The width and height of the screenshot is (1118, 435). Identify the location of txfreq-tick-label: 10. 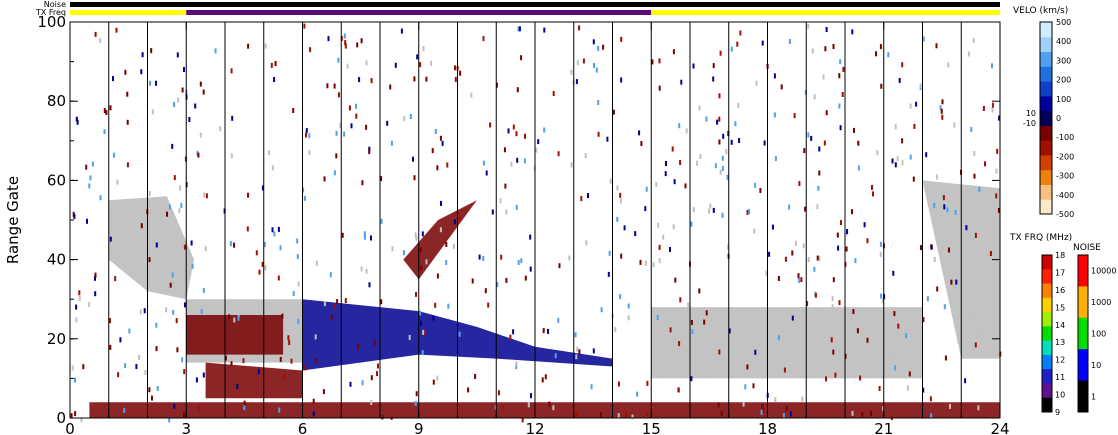
(1060, 395).